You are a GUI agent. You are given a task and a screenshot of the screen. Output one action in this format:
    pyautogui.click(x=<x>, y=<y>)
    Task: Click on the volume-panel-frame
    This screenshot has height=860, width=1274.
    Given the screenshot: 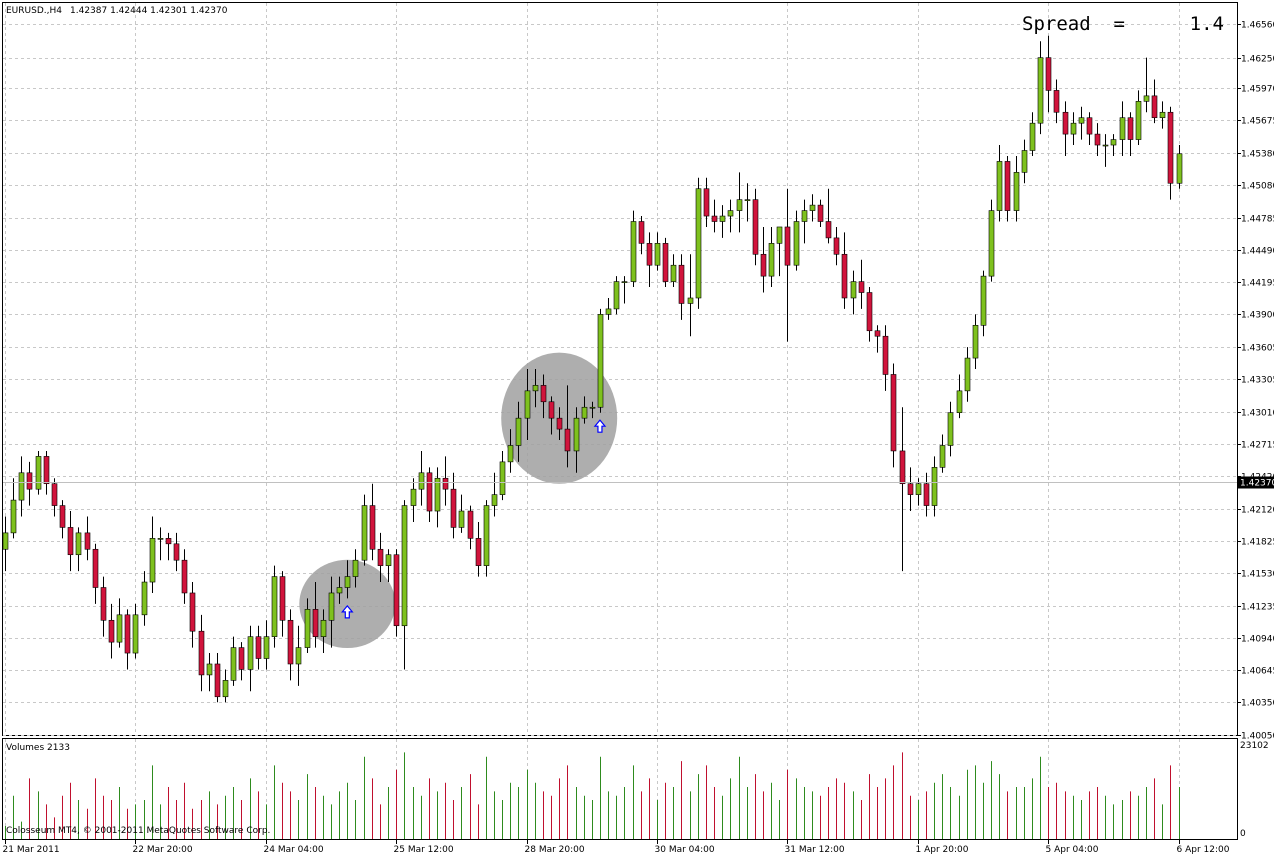 What is the action you would take?
    pyautogui.click(x=620, y=789)
    